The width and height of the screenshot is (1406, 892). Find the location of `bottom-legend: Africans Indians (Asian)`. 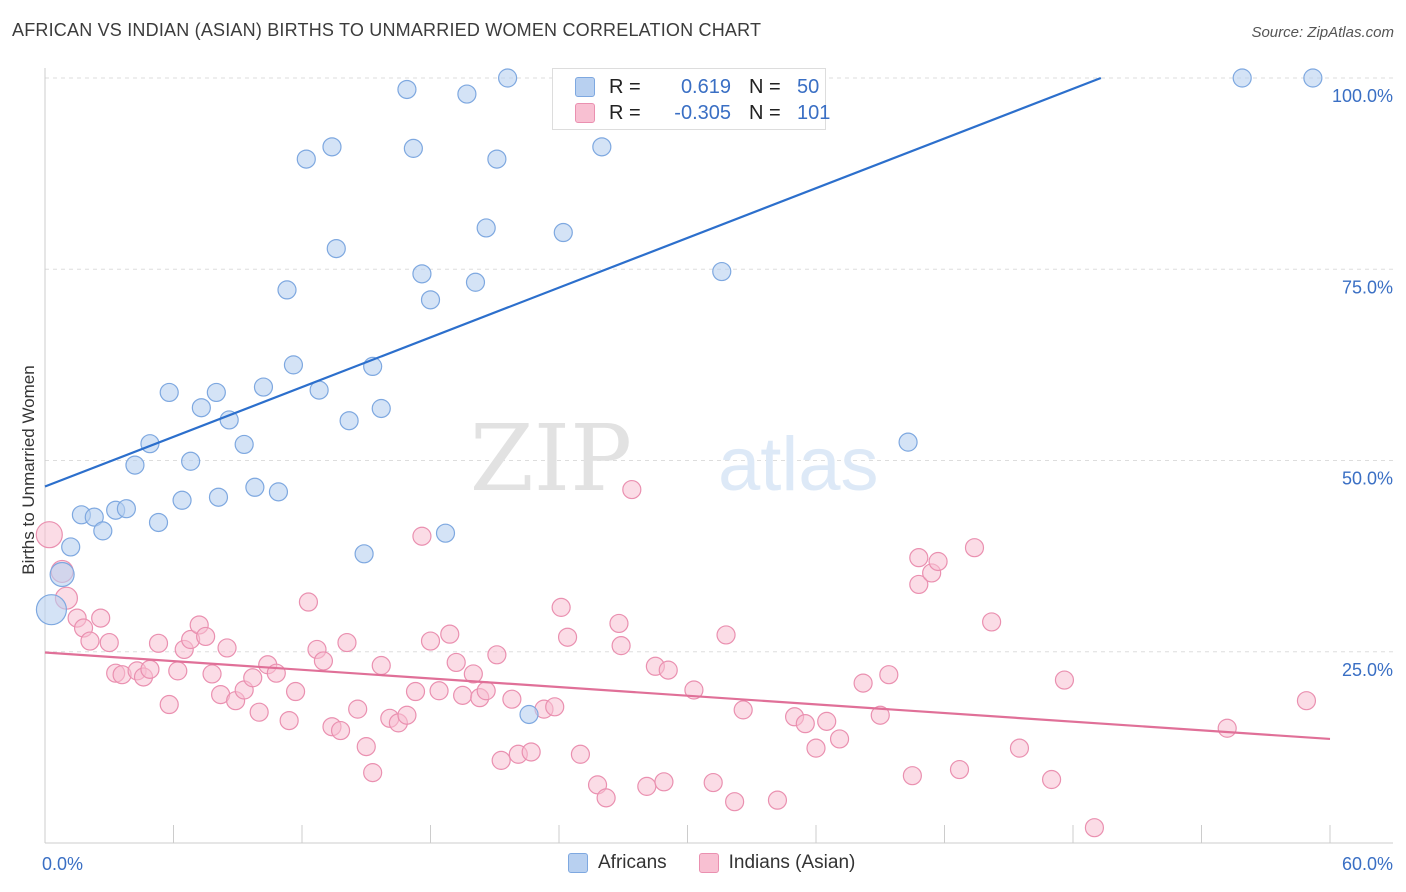

bottom-legend: Africans Indians (Asian) is located at coordinates (727, 863).